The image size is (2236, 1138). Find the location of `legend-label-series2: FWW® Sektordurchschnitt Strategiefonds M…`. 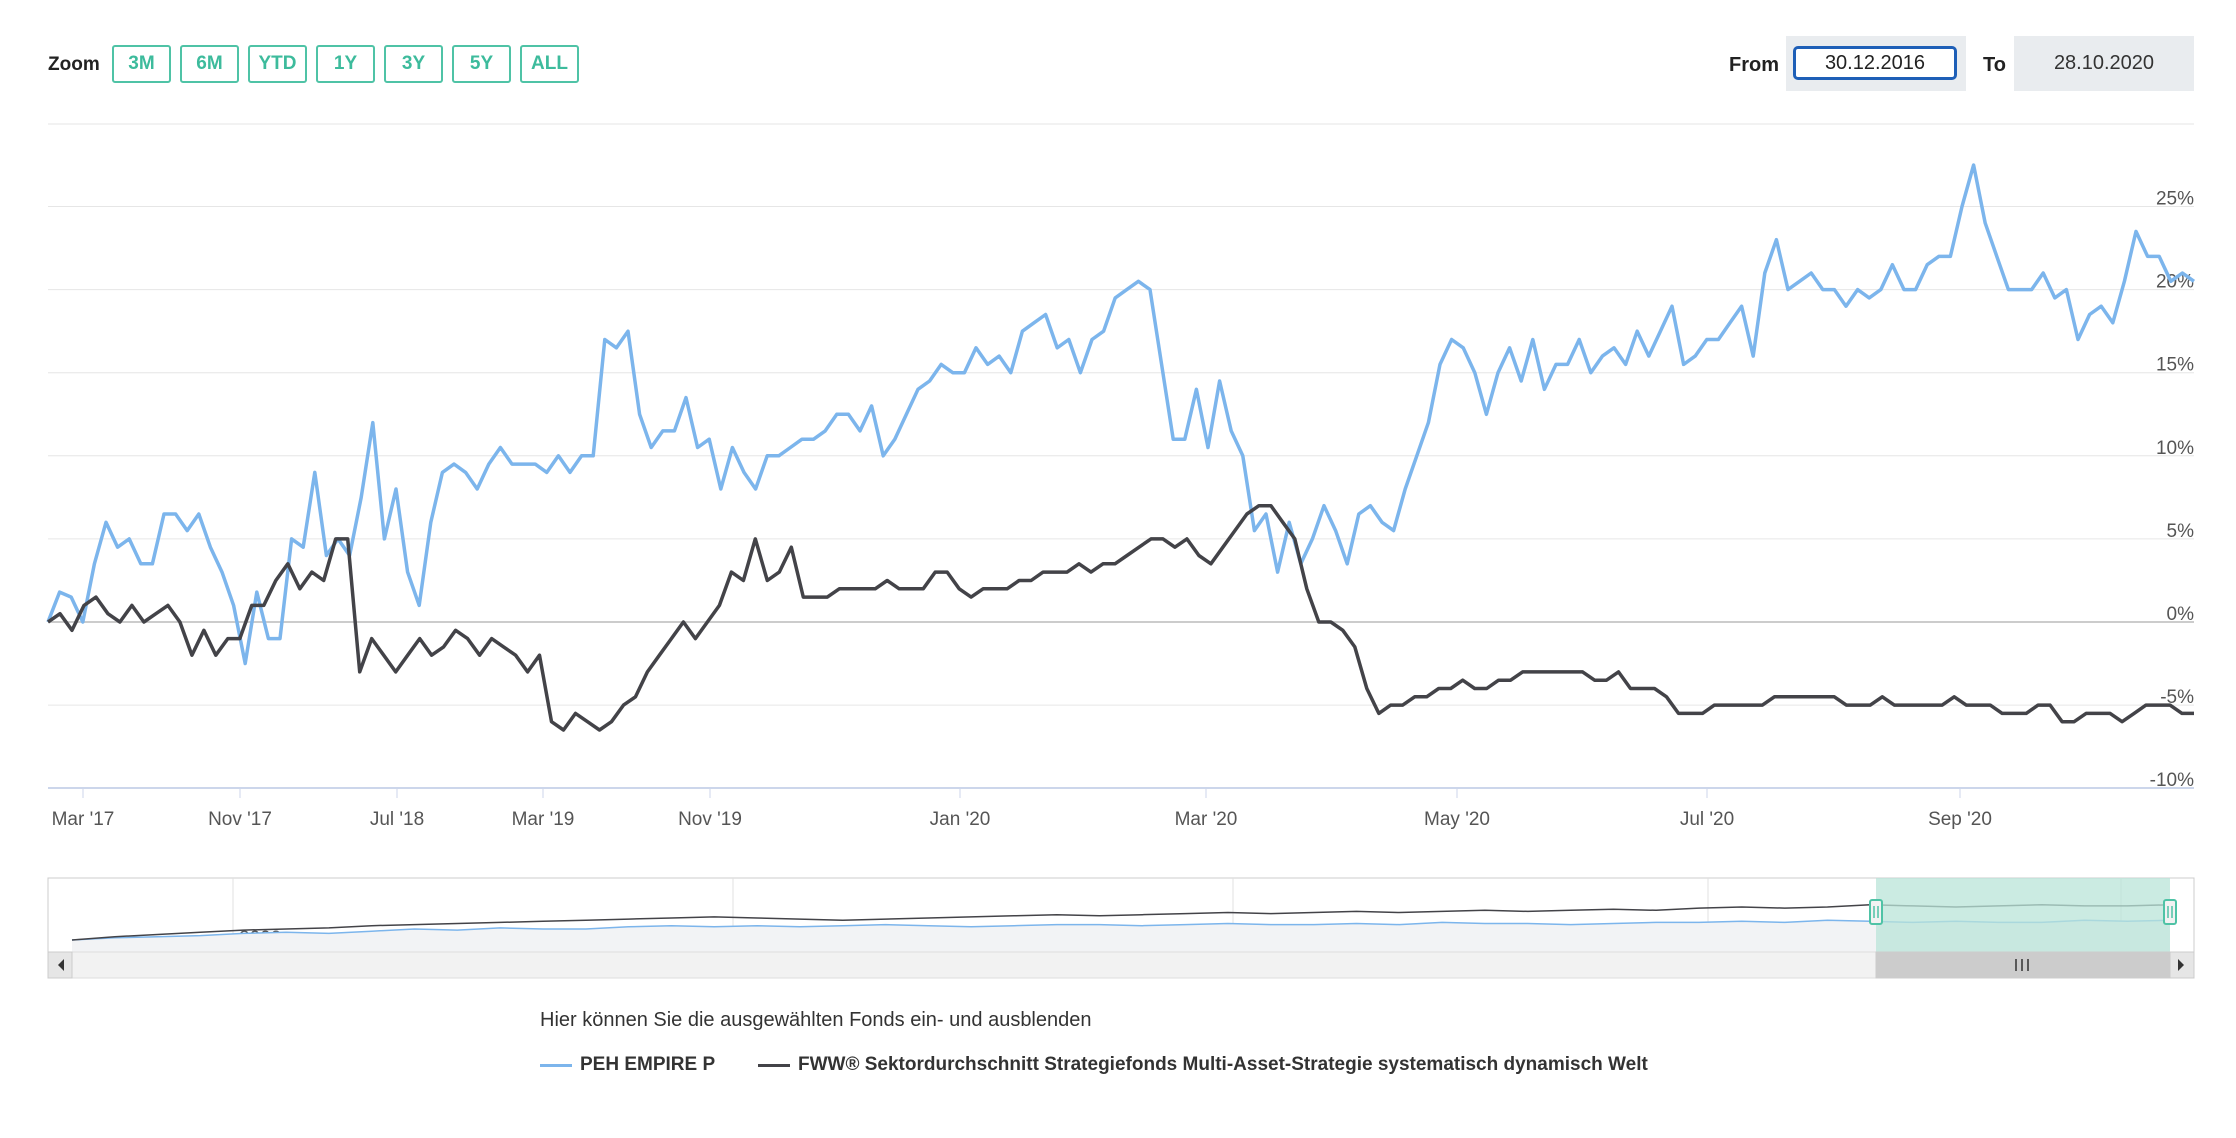

legend-label-series2: FWW® Sektordurchschnitt Strategiefonds M… is located at coordinates (1223, 1064).